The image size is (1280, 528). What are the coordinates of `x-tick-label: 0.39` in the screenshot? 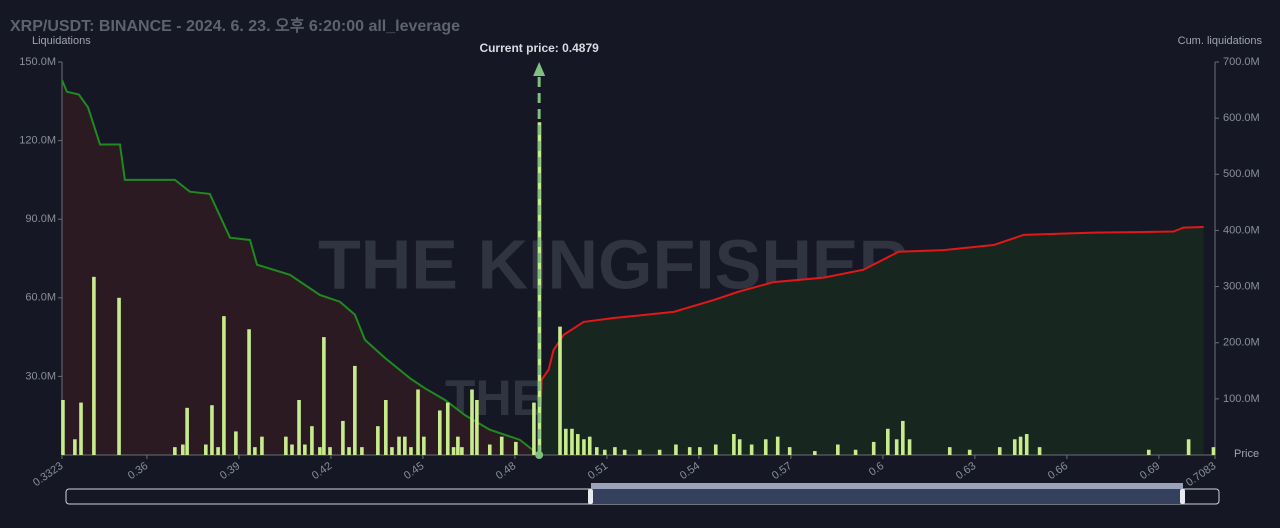 It's located at (230, 471).